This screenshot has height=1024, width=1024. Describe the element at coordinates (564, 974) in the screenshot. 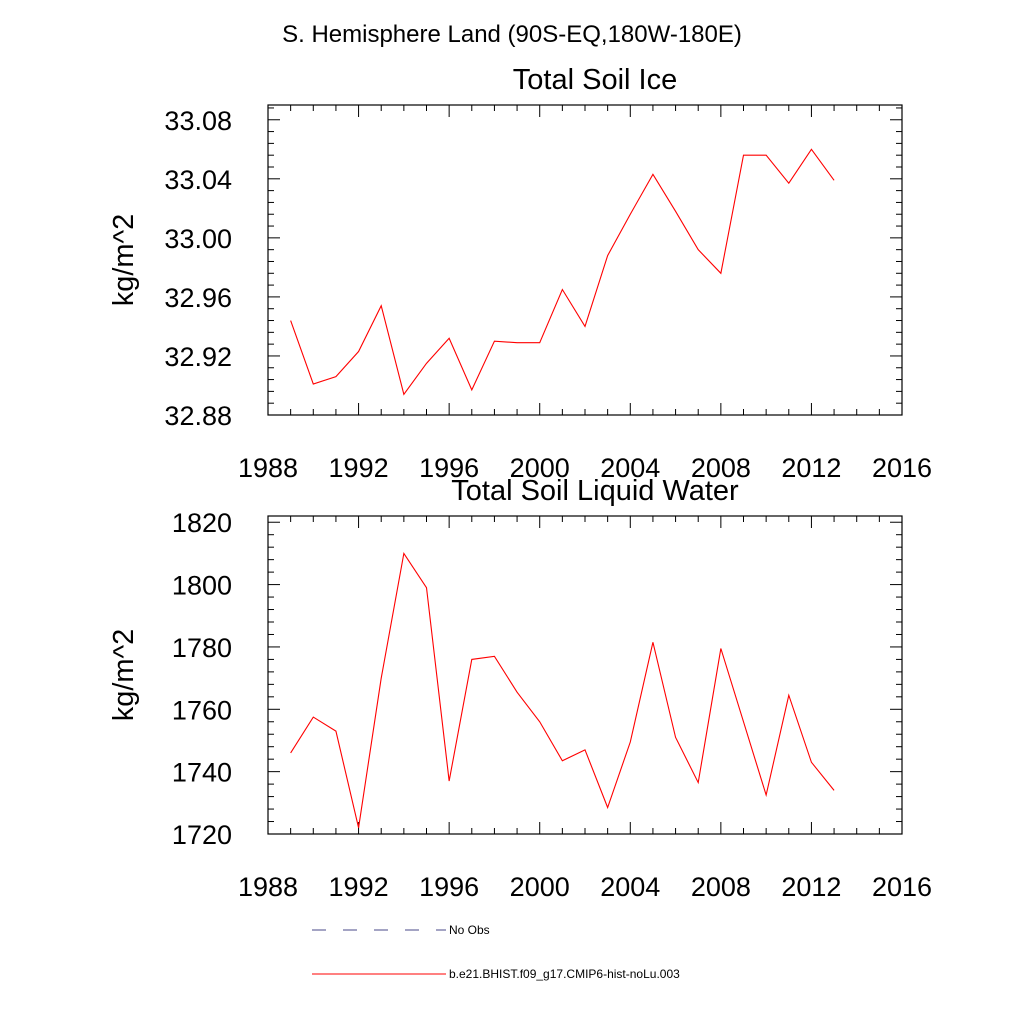

I see `legend-label: b.e21.BHIST.f09_g17.CMIP6-hist-noLu.003` at that location.